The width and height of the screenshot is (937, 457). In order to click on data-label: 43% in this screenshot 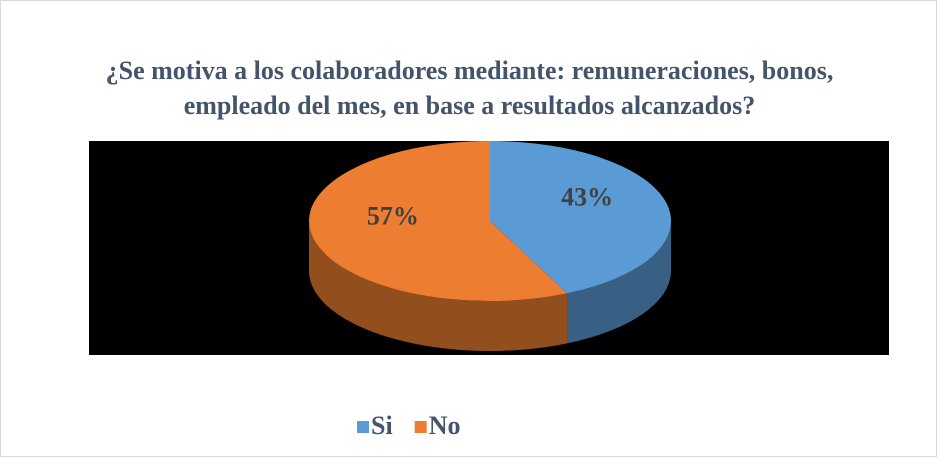, I will do `click(587, 196)`.